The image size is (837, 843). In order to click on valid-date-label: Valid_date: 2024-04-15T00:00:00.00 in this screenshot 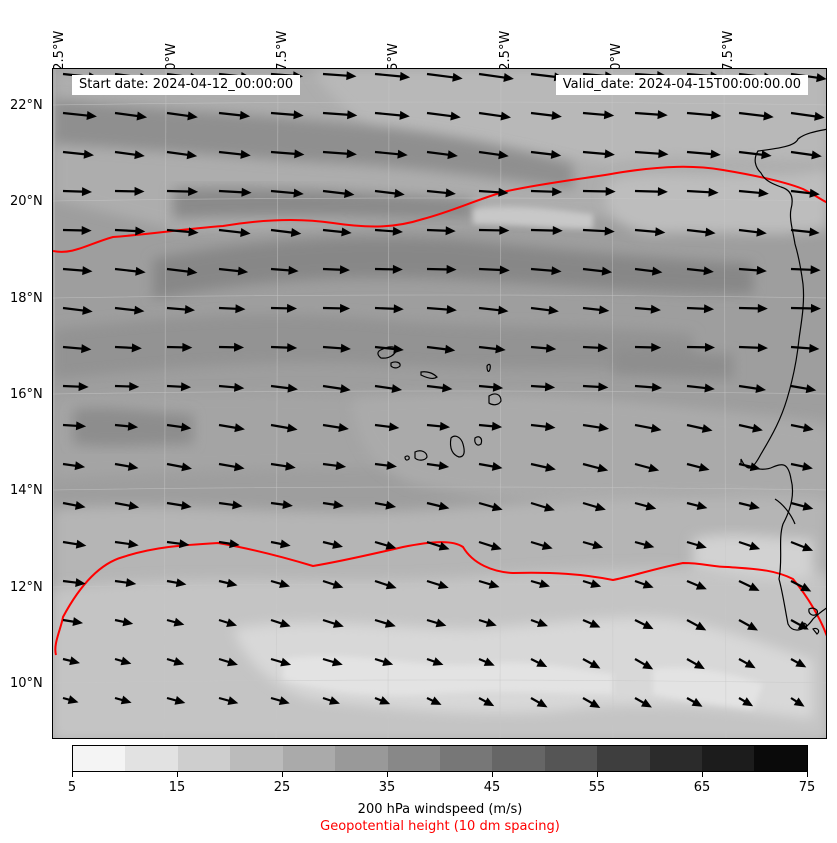, I will do `click(681, 85)`.